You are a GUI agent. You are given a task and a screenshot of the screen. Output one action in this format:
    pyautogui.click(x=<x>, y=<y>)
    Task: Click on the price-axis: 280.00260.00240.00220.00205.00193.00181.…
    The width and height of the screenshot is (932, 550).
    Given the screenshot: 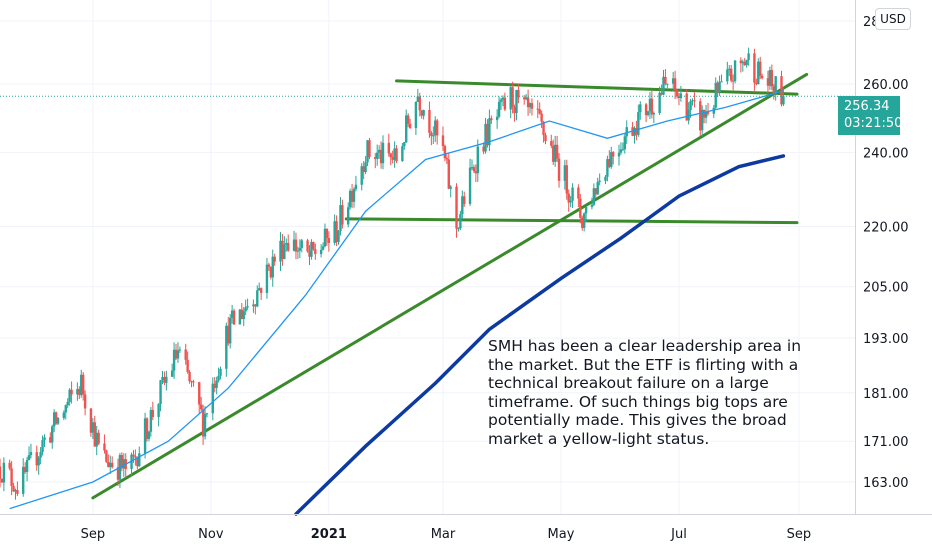 What is the action you would take?
    pyautogui.click(x=886, y=253)
    